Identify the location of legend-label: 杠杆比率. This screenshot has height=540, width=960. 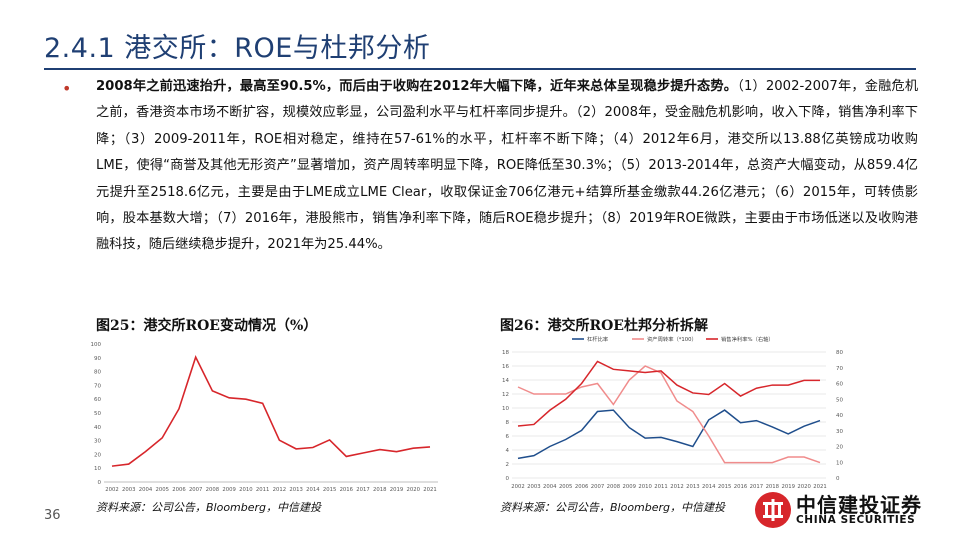
(598, 339).